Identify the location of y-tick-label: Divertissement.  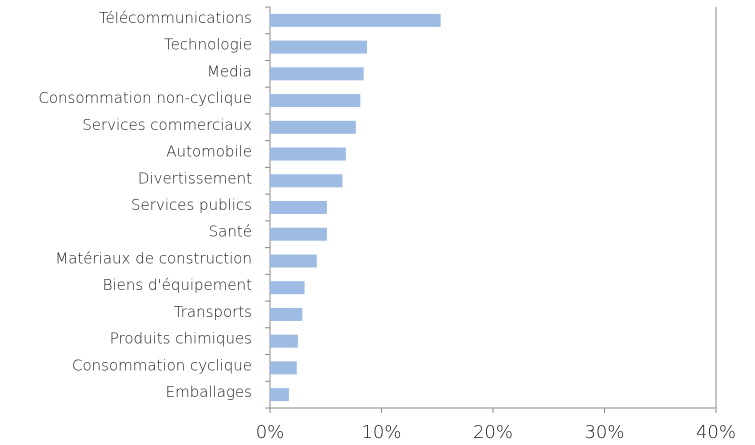
(195, 178).